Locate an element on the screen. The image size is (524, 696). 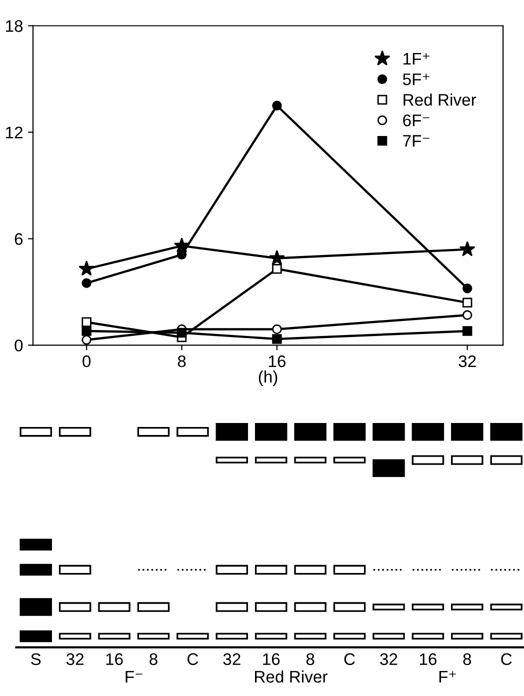
x-axis-title: (h) is located at coordinates (268, 378).